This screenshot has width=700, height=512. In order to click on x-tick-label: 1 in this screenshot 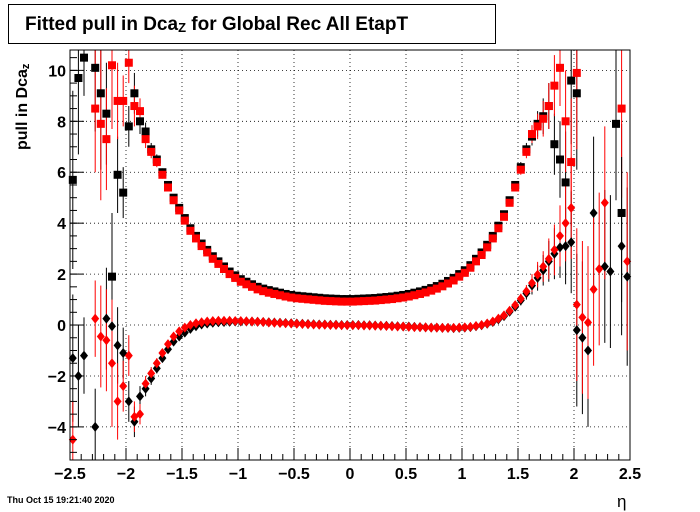, I will do `click(462, 474)`.